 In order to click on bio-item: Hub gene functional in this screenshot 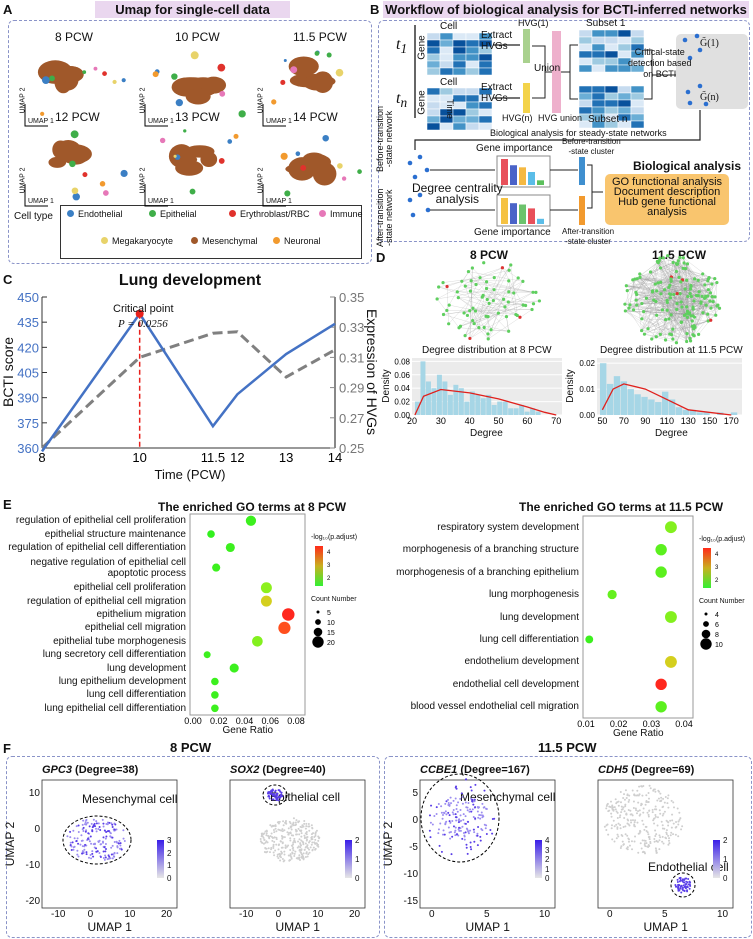, I will do `click(667, 202)`.